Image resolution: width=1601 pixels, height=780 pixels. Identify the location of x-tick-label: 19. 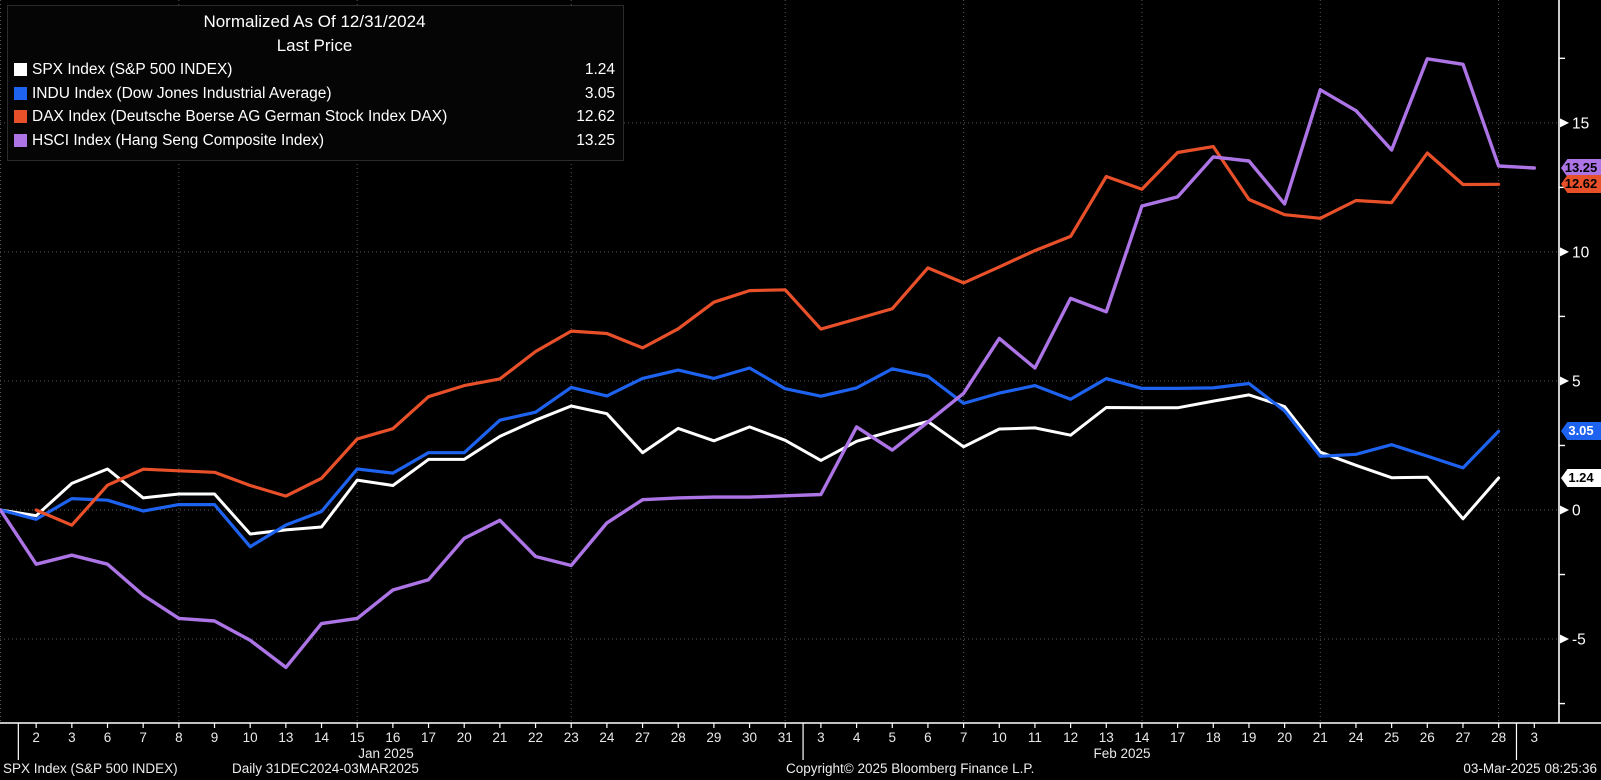
(1248, 737).